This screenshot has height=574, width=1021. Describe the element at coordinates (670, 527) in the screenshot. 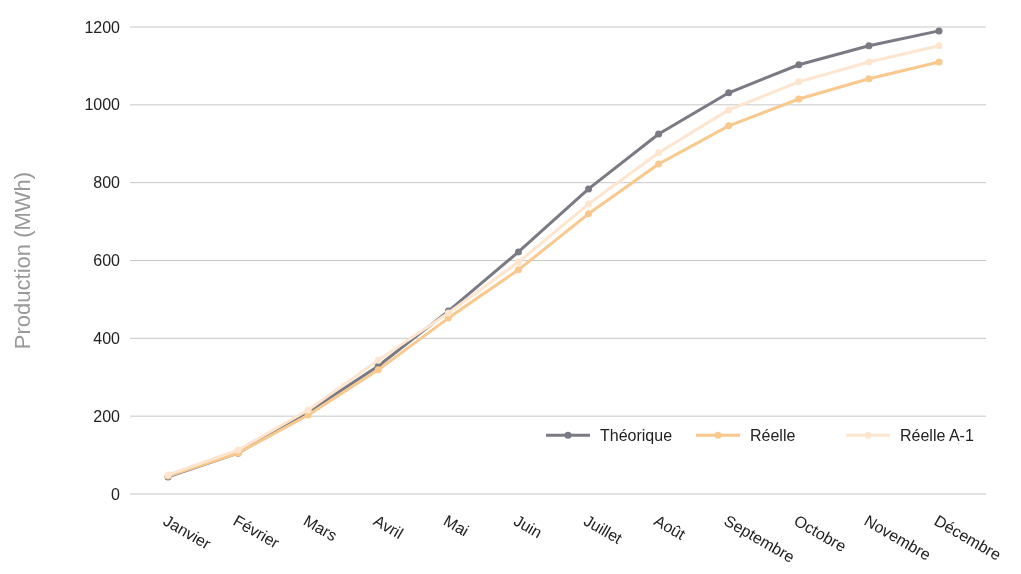

I see `x-tick-label: Août` at that location.